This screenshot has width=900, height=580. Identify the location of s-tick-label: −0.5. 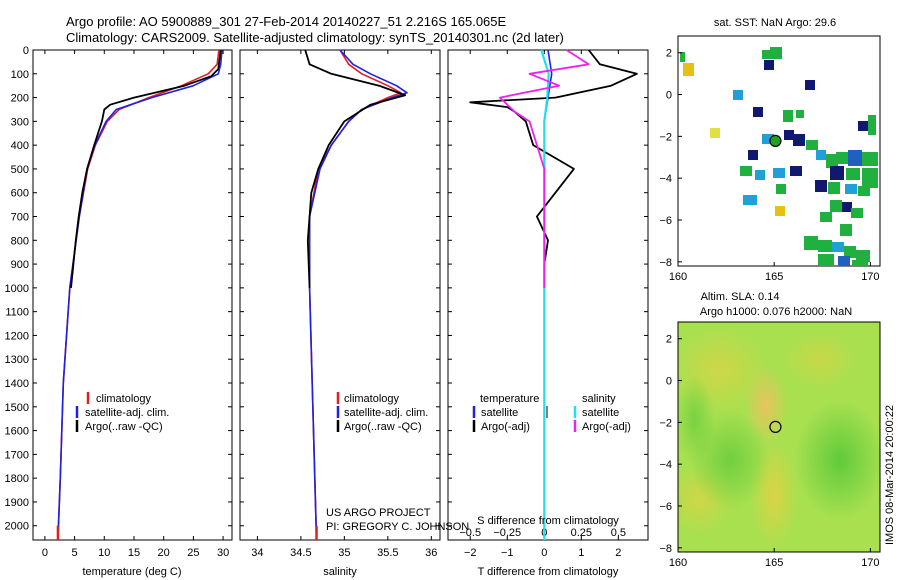
(470, 533).